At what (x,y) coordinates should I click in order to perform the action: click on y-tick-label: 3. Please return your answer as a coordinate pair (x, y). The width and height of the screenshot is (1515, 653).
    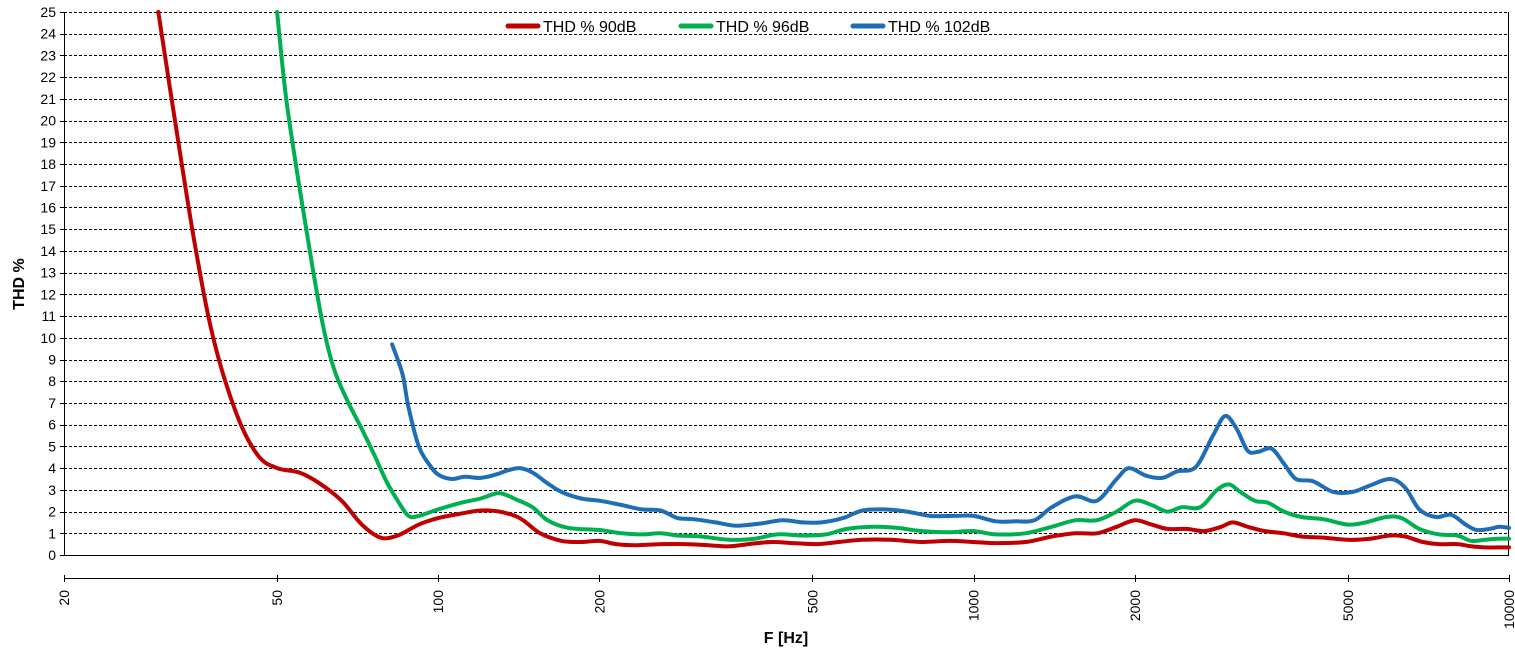
    Looking at the image, I should click on (52, 490).